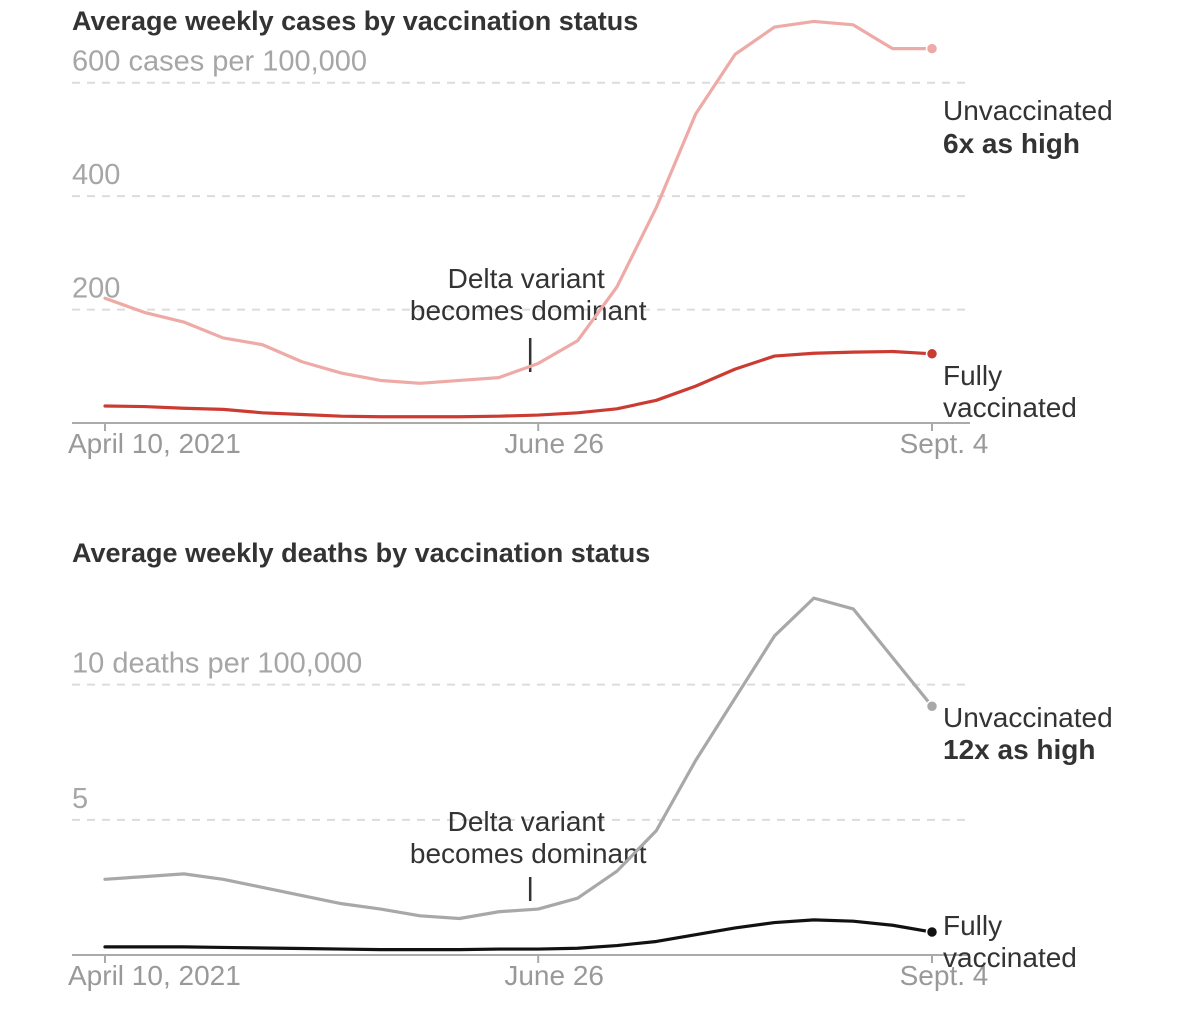 Image resolution: width=1200 pixels, height=1032 pixels. I want to click on chart1-series-unvaccinated-end-dot, so click(932, 48).